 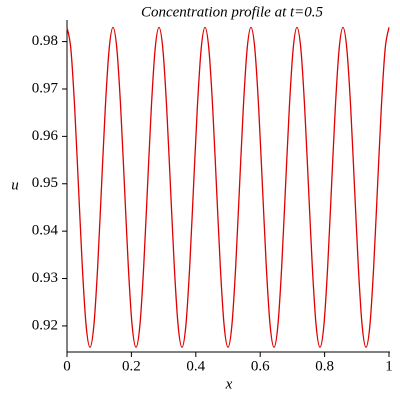 I want to click on y-tick-label: 0.97, so click(x=45, y=88).